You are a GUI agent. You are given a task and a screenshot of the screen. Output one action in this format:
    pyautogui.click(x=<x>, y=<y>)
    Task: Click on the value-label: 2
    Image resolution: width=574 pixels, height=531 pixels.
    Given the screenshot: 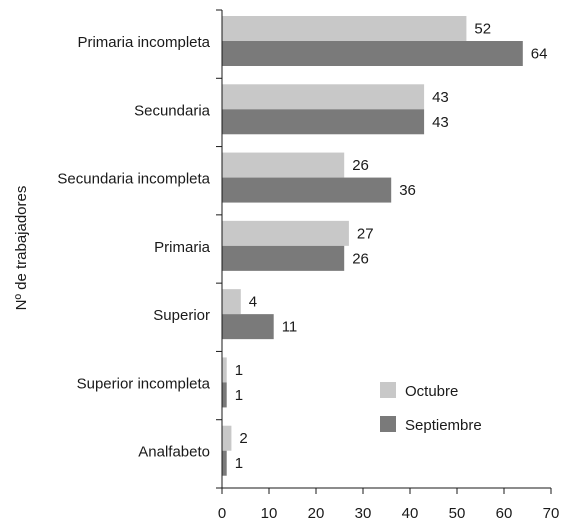 What is the action you would take?
    pyautogui.click(x=243, y=438)
    